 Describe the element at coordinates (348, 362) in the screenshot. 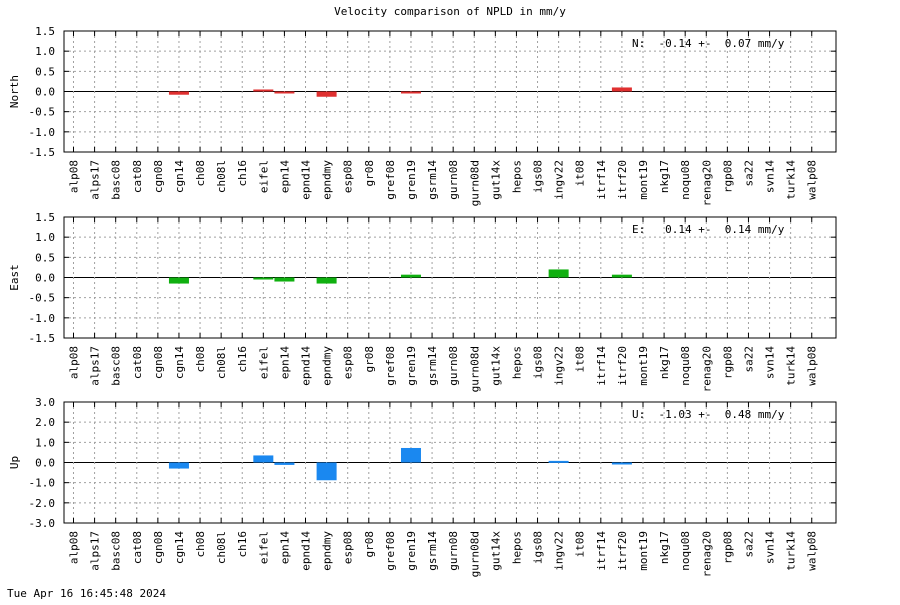

I see `x-tick-label: esp08` at that location.